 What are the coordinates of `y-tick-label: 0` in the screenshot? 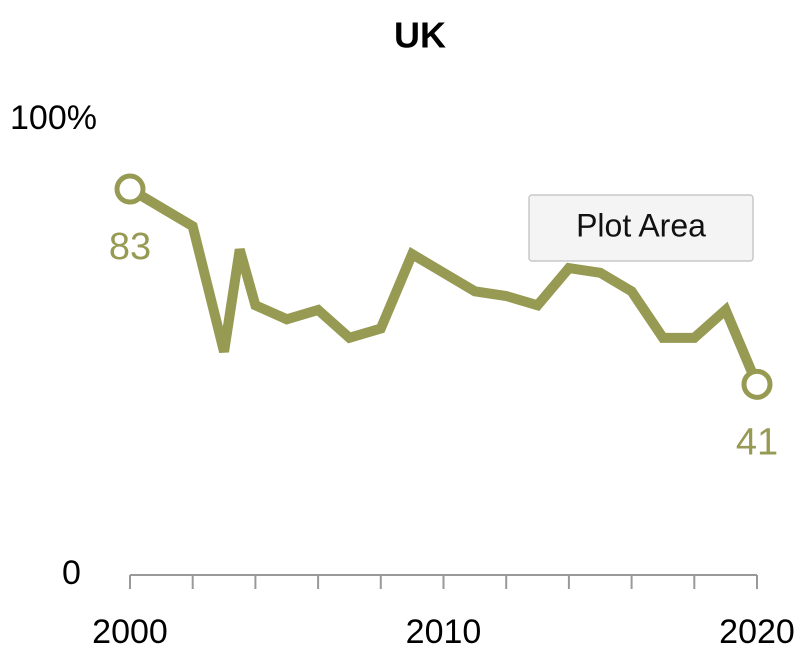 It's located at (71, 573).